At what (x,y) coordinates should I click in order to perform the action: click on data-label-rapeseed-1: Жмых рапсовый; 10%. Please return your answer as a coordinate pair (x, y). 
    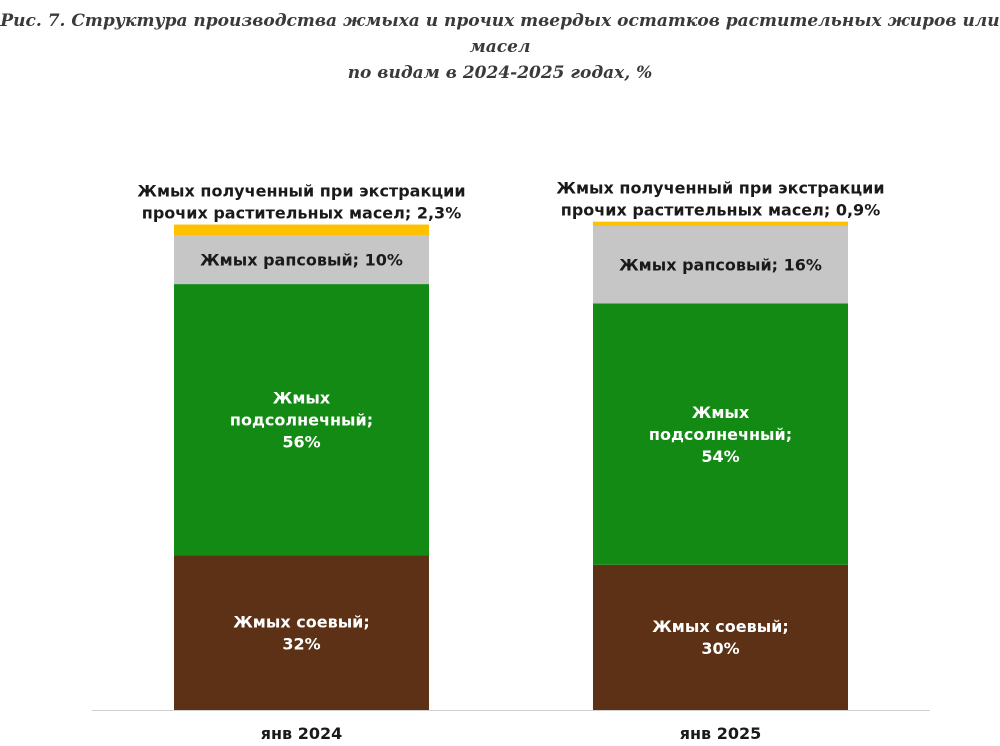
    Looking at the image, I should click on (301, 260).